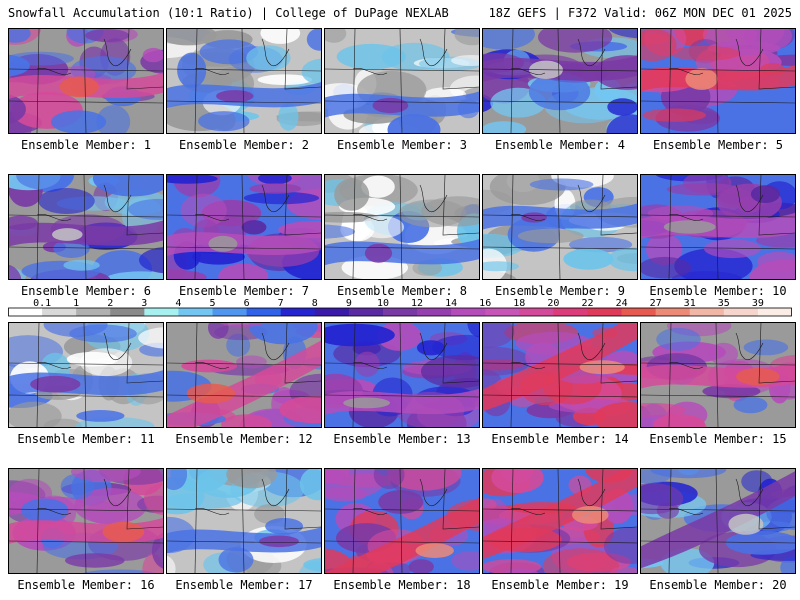 The width and height of the screenshot is (800, 600). What do you see at coordinates (656, 303) in the screenshot?
I see `colorbar-tick-label: 27` at bounding box center [656, 303].